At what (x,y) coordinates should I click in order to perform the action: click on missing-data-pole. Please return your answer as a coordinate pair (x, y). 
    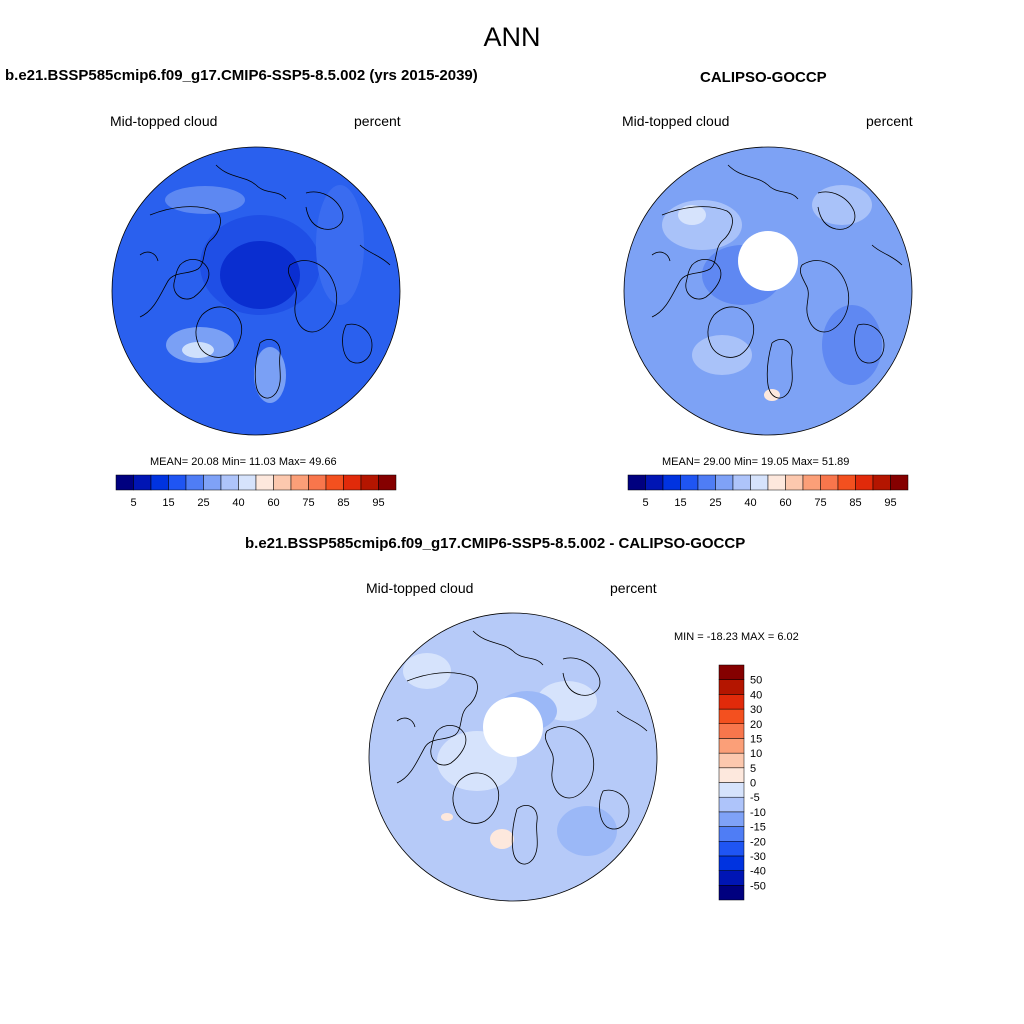
    Looking at the image, I should click on (768, 261).